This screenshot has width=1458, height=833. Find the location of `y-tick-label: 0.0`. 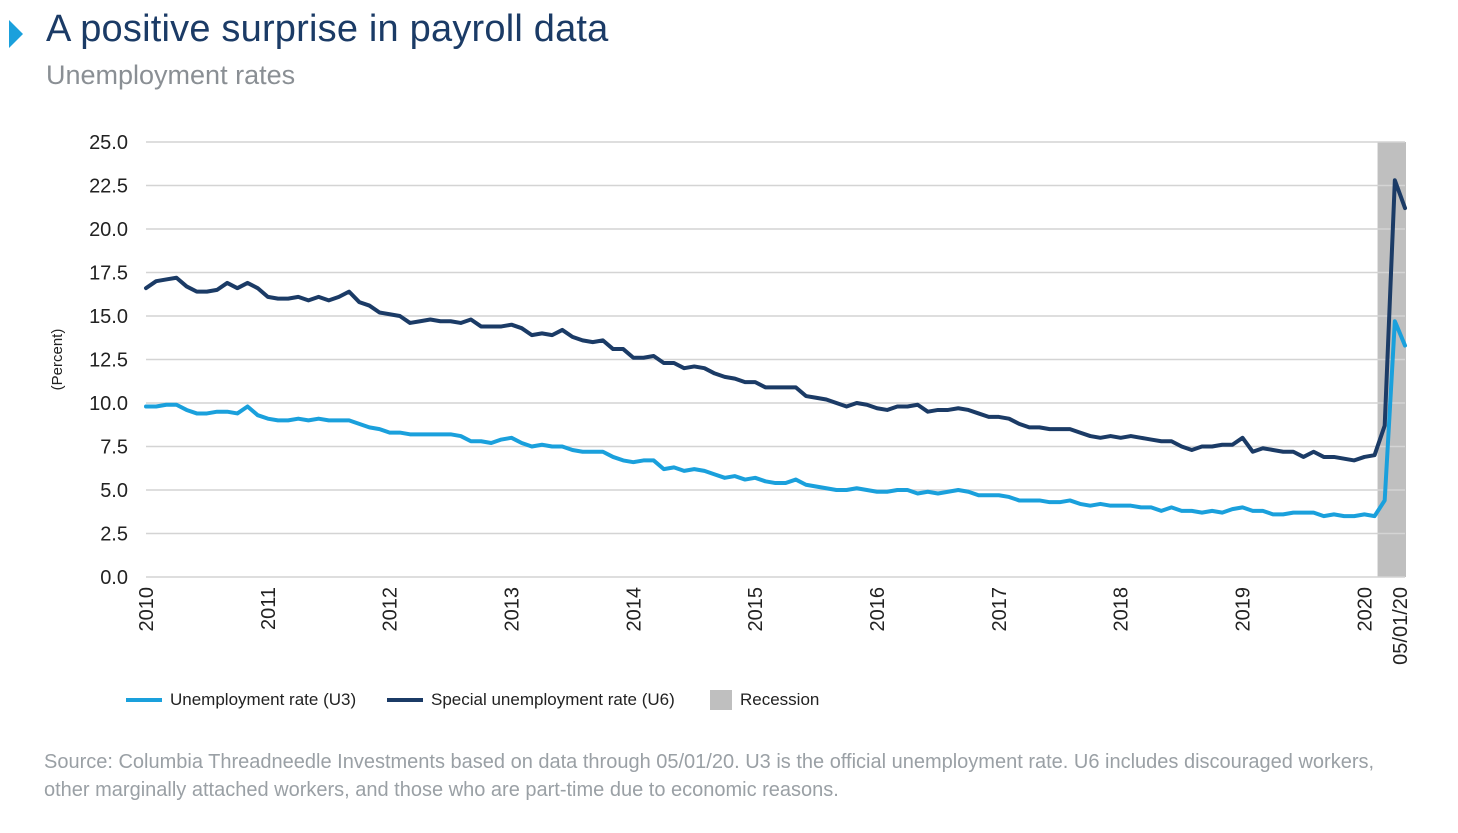

y-tick-label: 0.0 is located at coordinates (114, 578).